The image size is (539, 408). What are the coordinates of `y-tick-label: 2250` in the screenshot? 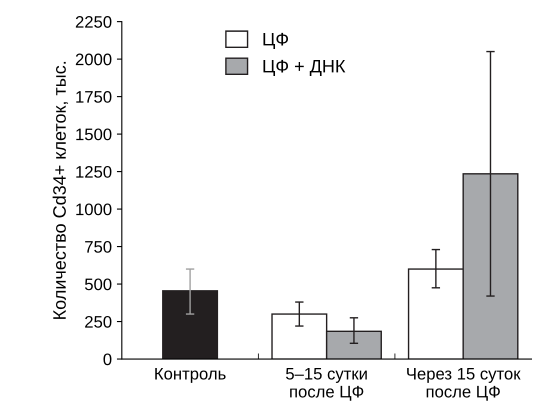 It's located at (94, 22).